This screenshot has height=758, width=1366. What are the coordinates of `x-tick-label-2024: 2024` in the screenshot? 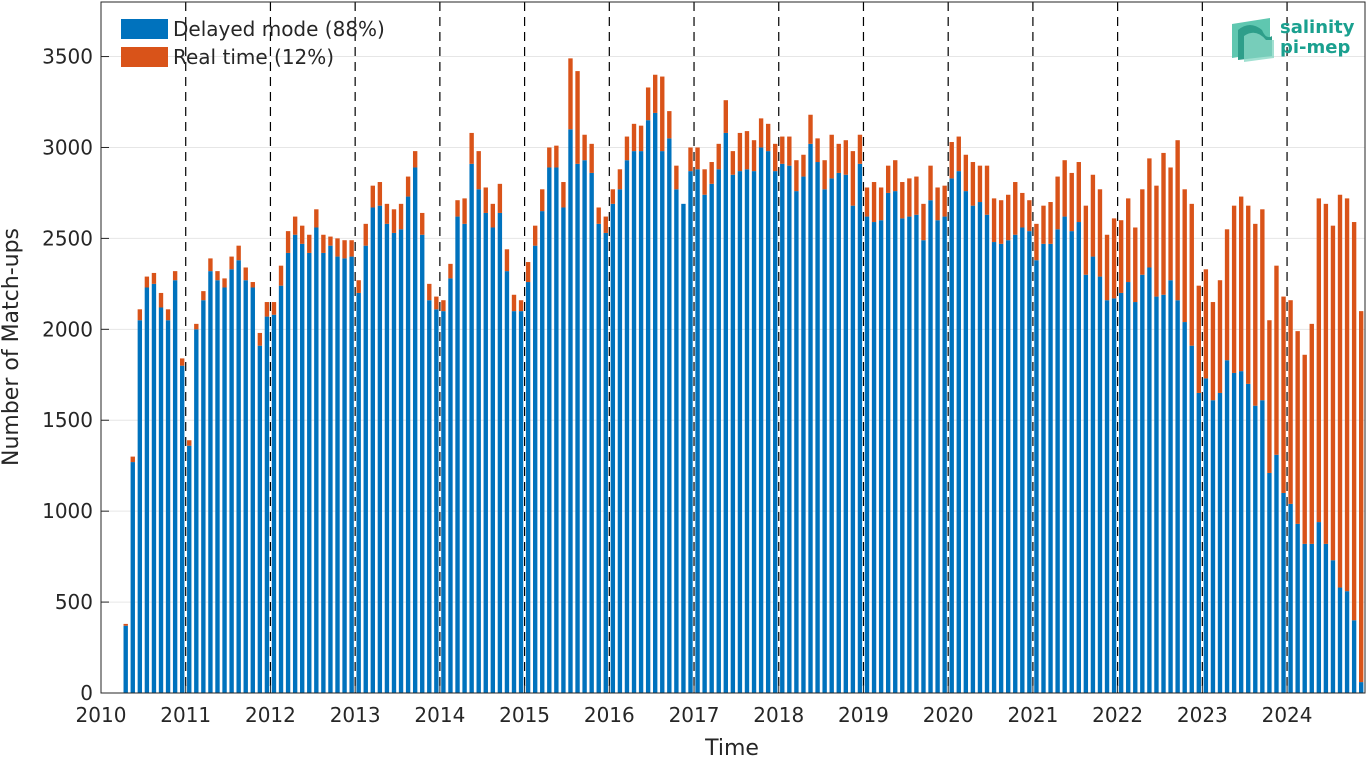 It's located at (1287, 715).